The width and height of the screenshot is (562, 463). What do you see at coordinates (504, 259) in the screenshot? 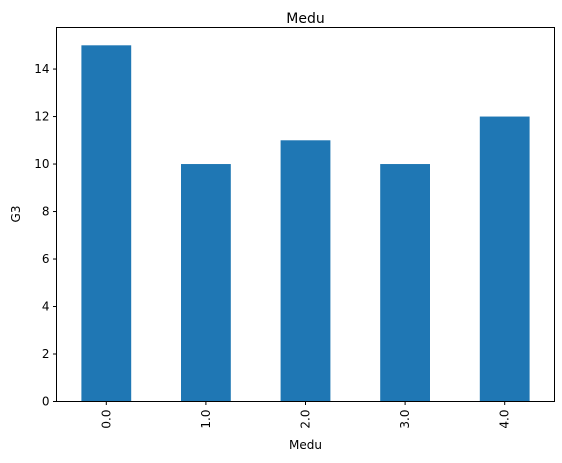
I see `bar-4.0` at bounding box center [504, 259].